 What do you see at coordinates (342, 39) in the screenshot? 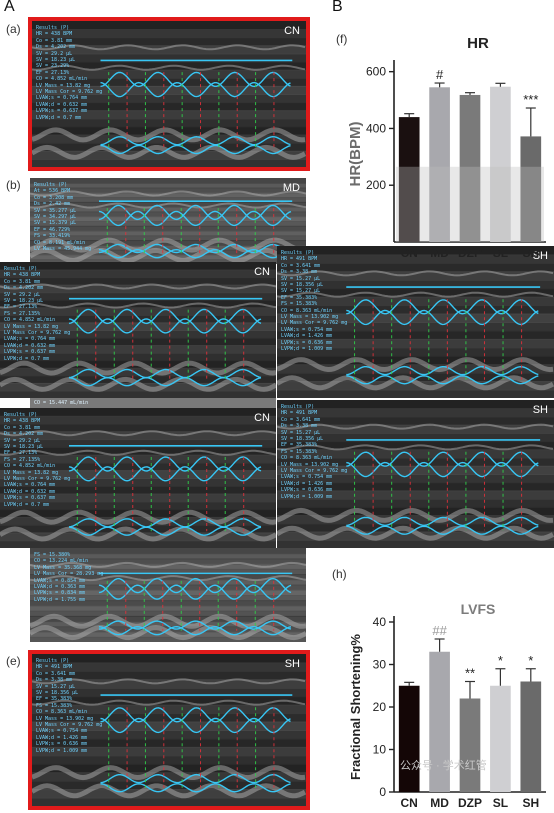
I see `subpanel-f-label: (f)` at bounding box center [342, 39].